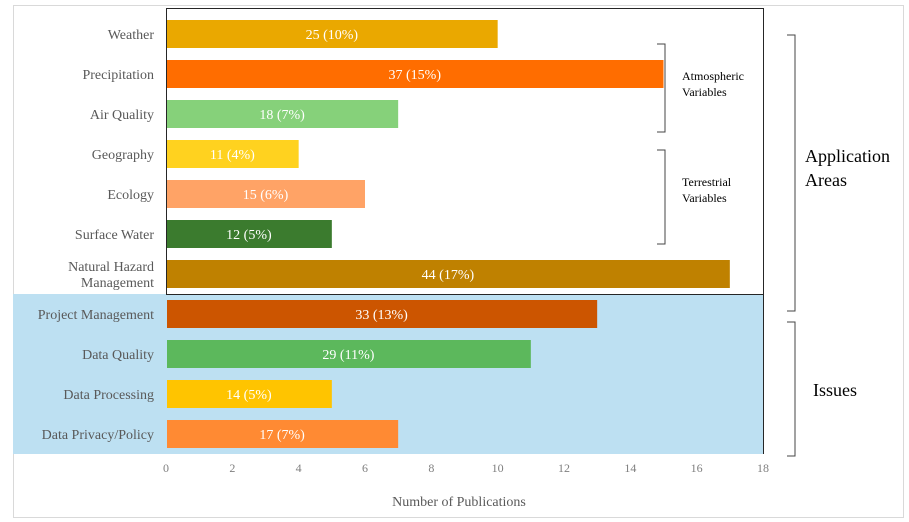  What do you see at coordinates (123, 155) in the screenshot?
I see `category-label-3: Geography` at bounding box center [123, 155].